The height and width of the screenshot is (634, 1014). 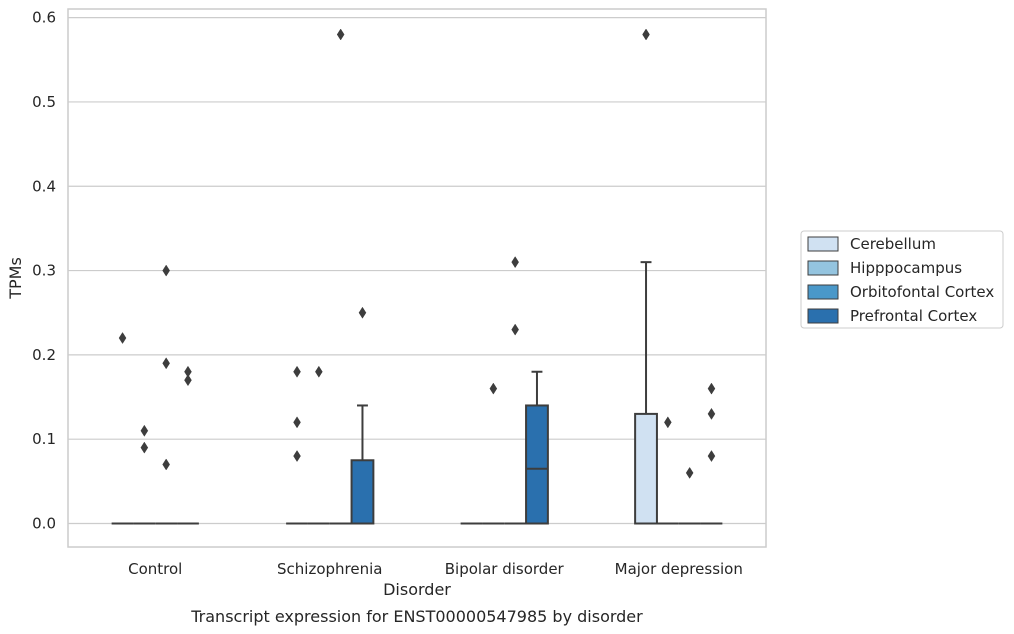 What do you see at coordinates (329, 569) in the screenshot?
I see `x-tick-label: Schizophrenia` at bounding box center [329, 569].